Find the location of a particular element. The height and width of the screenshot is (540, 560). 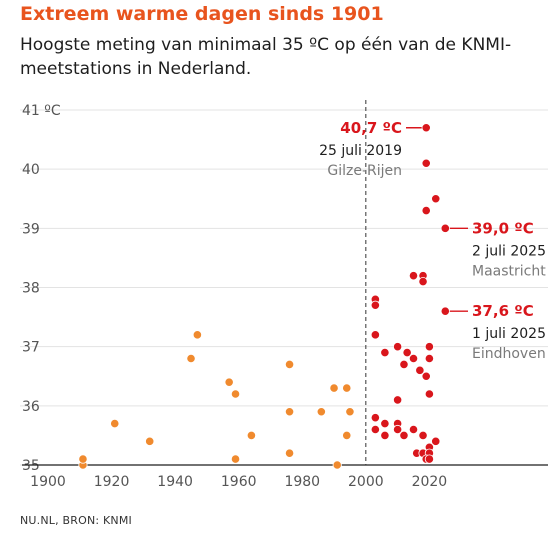

annotation-value: 39,0 ºC is located at coordinates (503, 228).